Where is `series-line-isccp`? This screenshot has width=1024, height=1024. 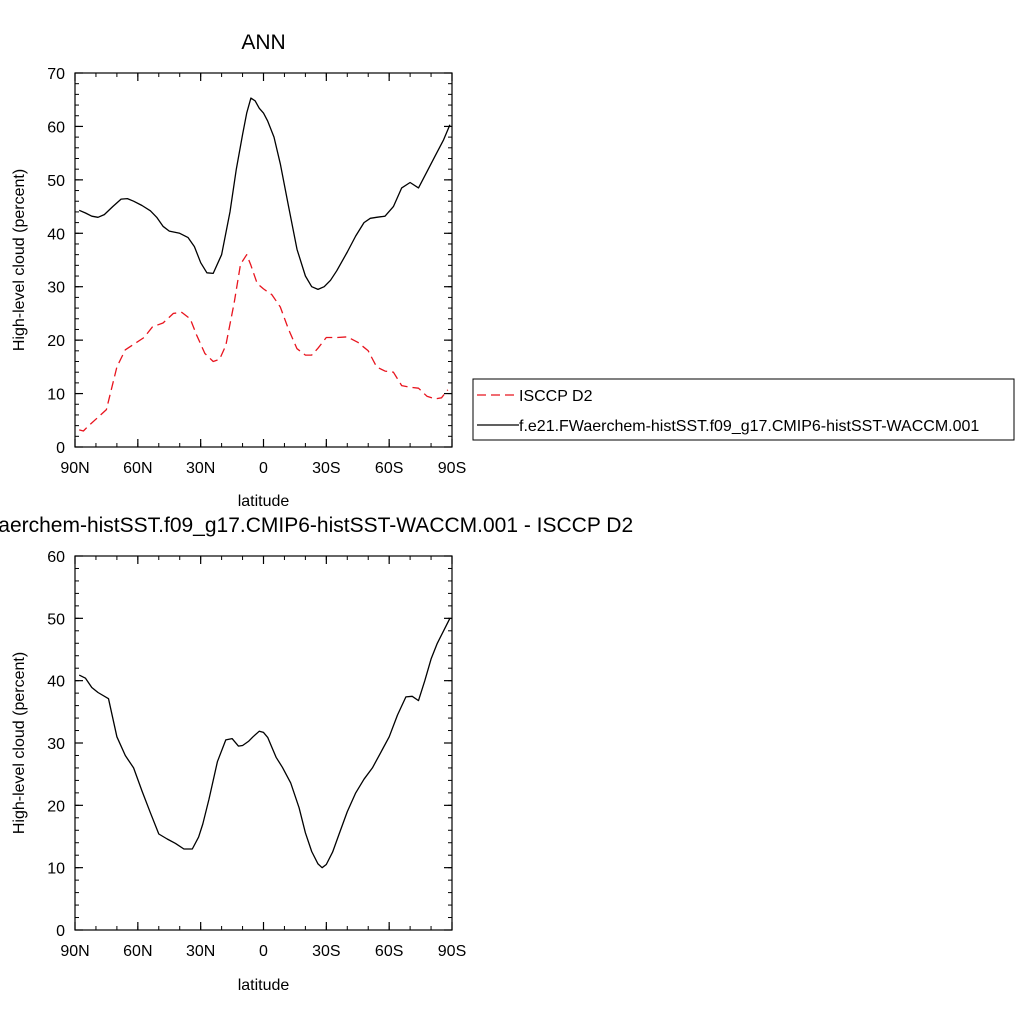 series-line-isccp is located at coordinates (264, 343).